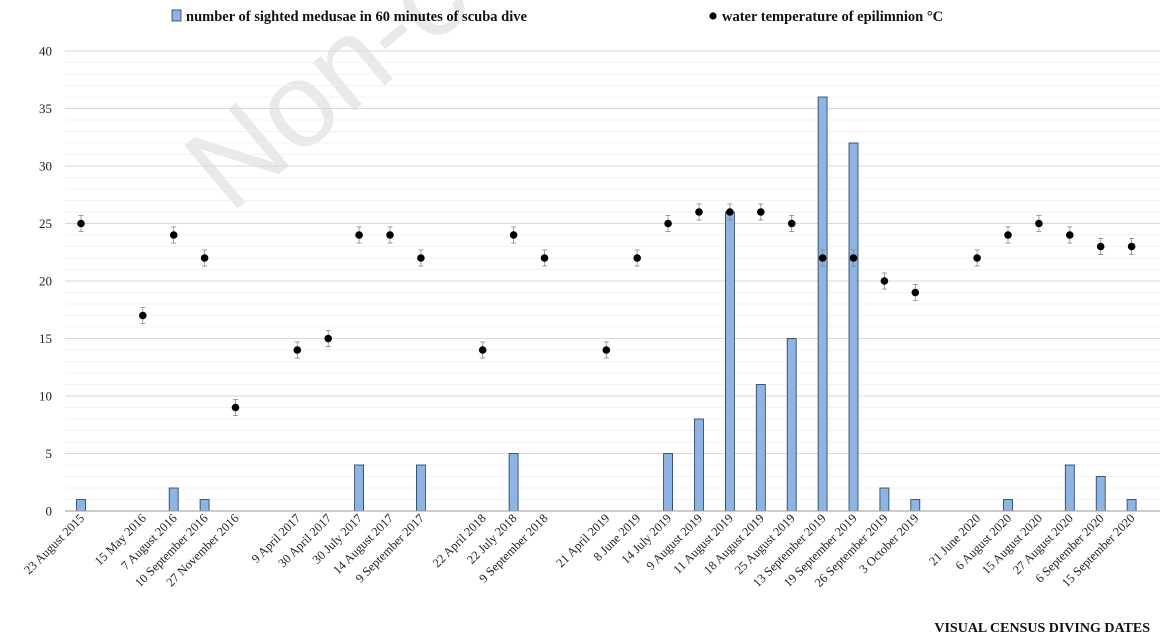 The width and height of the screenshot is (1175, 639). What do you see at coordinates (45, 51) in the screenshot?
I see `y-tick-label: 40` at bounding box center [45, 51].